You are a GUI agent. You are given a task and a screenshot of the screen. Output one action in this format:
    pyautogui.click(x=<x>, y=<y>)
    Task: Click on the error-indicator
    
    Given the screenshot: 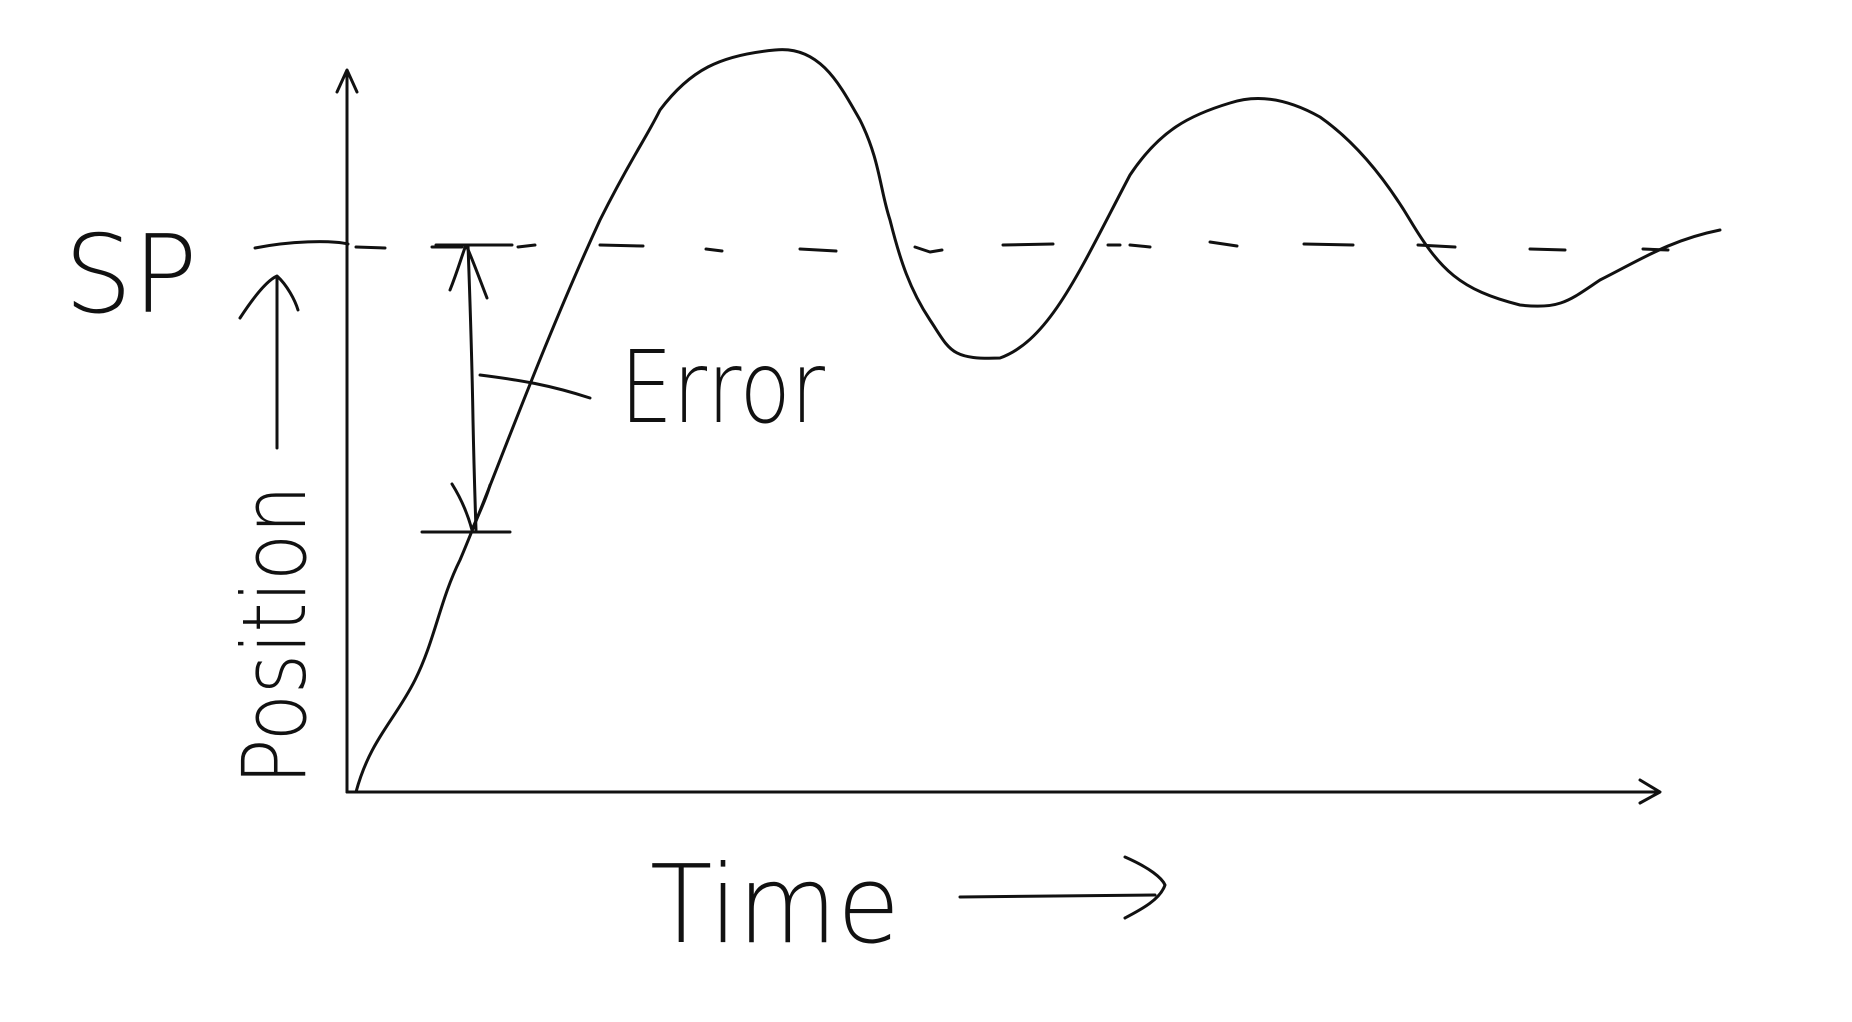 What is the action you would take?
    pyautogui.click(x=506, y=388)
    